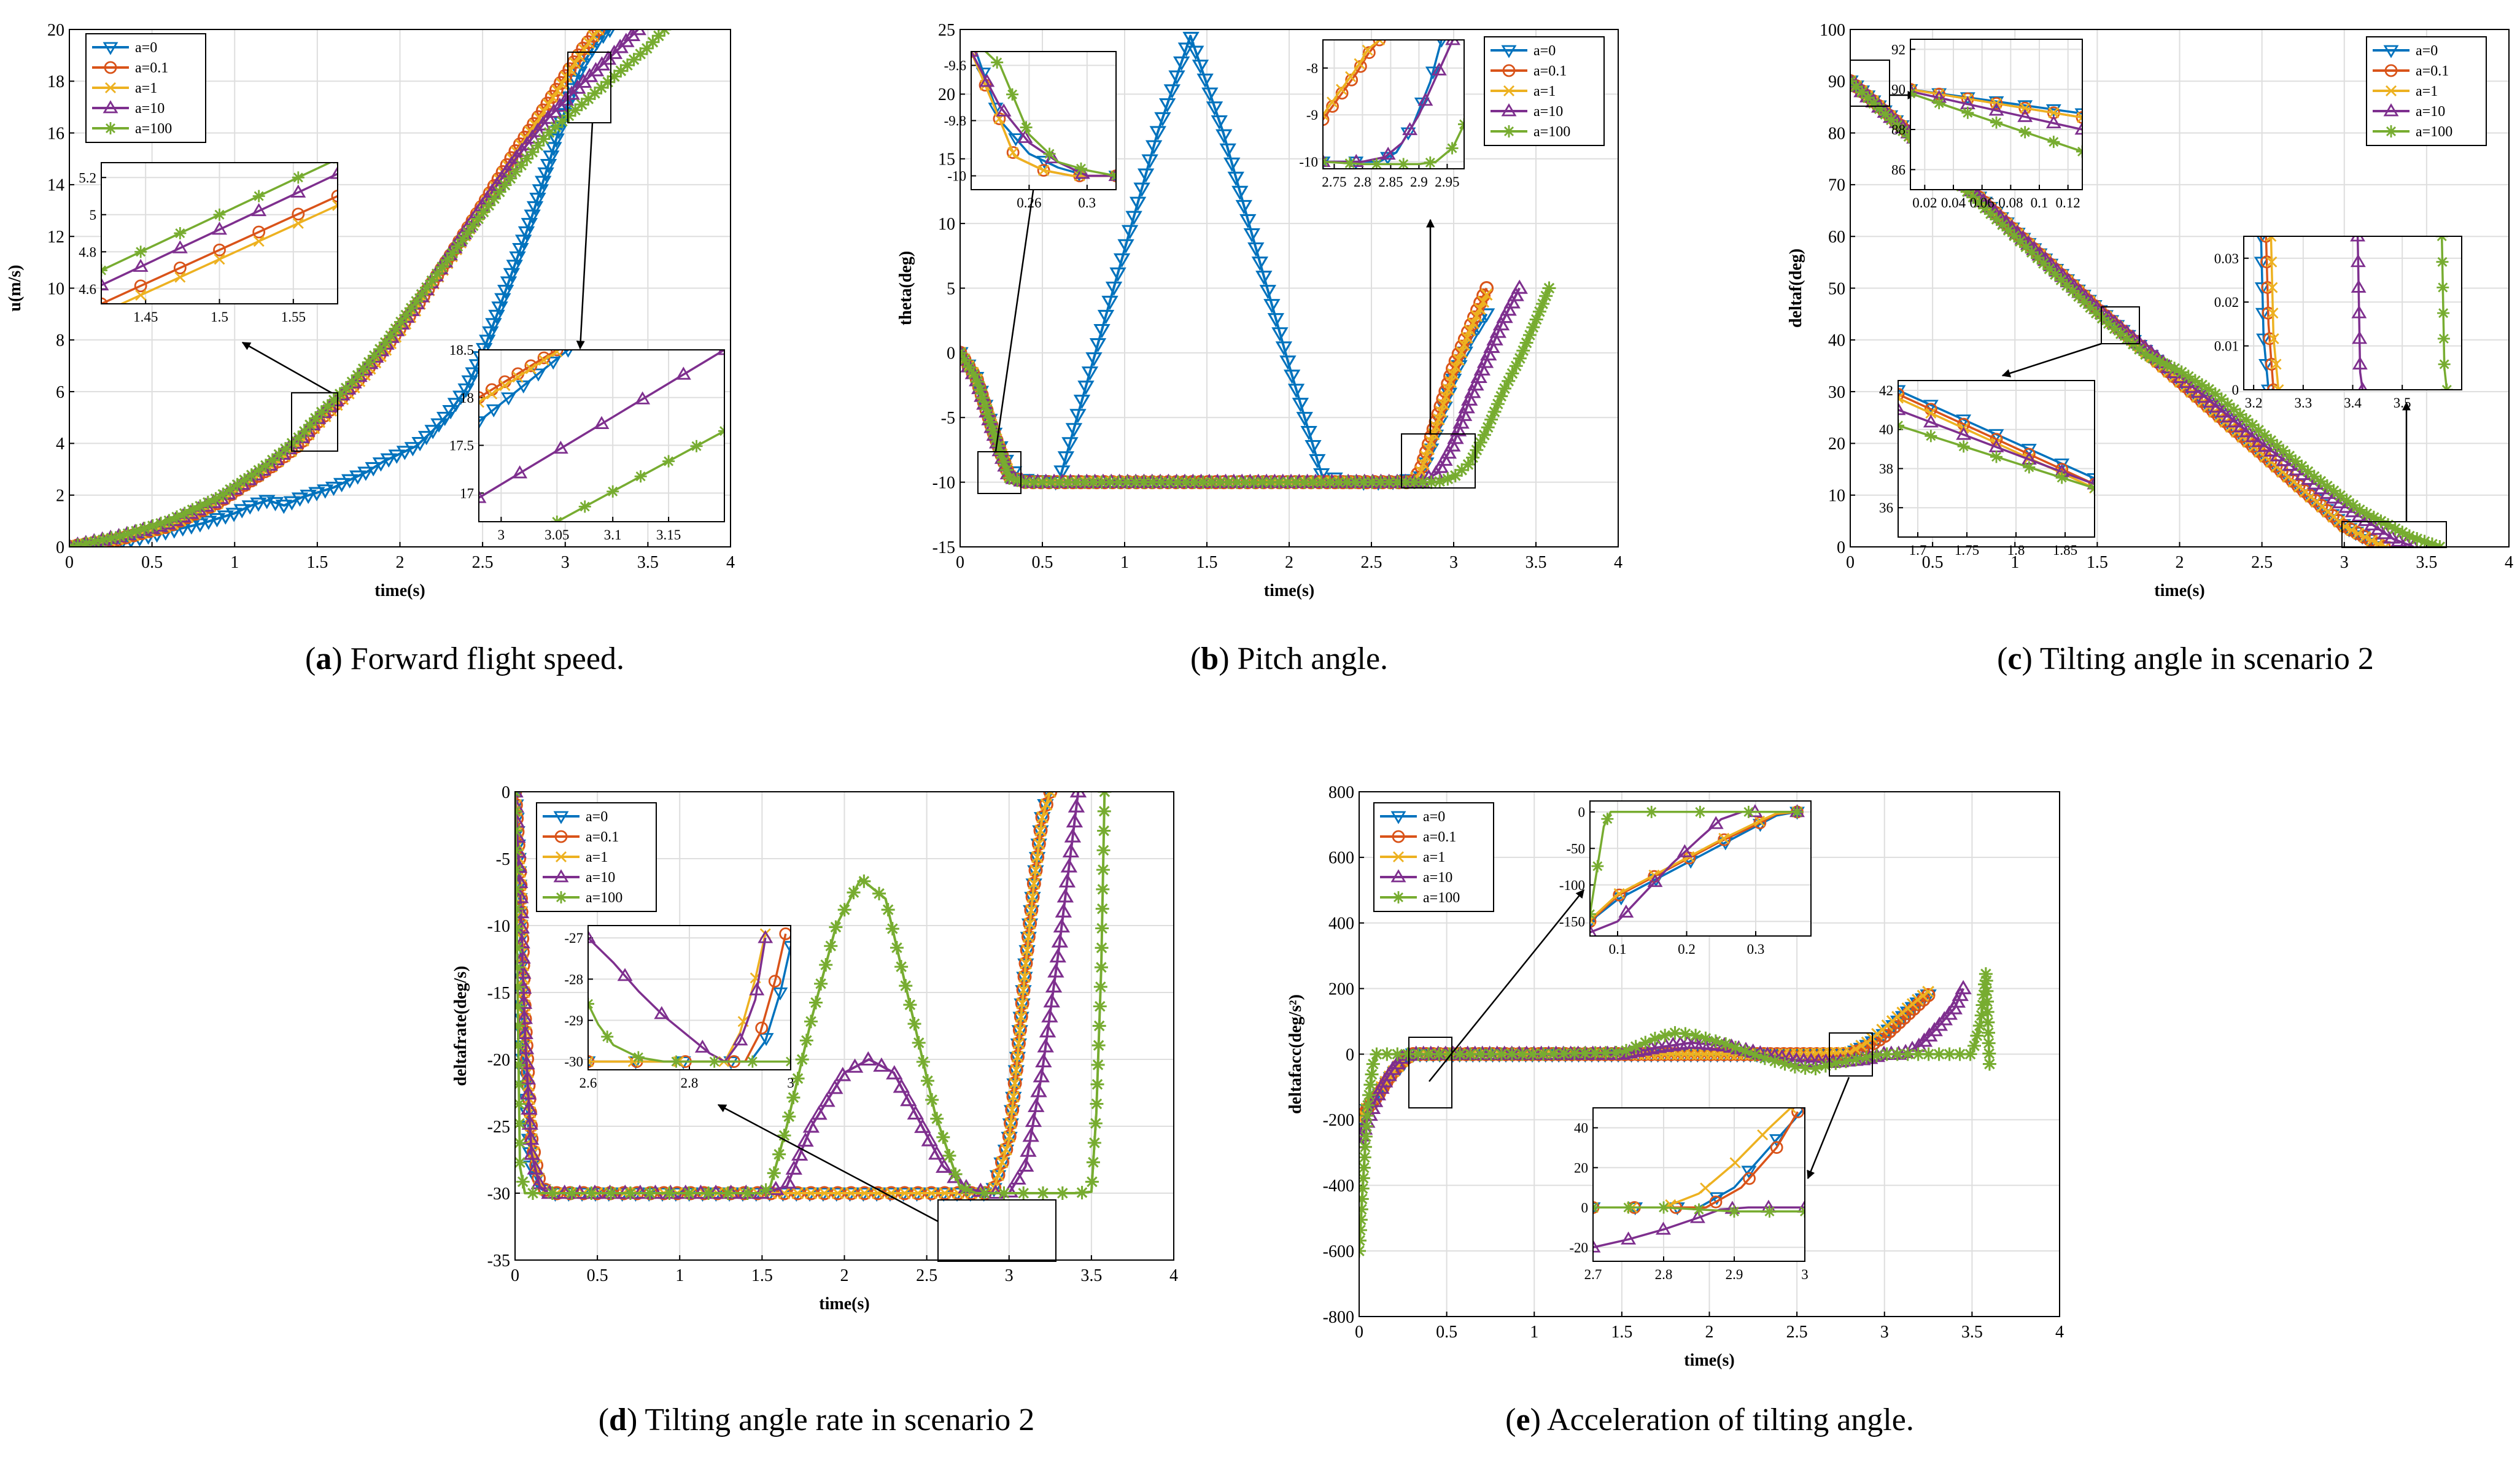 The image size is (2520, 1462). I want to click on y-tick-label: -27, so click(573, 938).